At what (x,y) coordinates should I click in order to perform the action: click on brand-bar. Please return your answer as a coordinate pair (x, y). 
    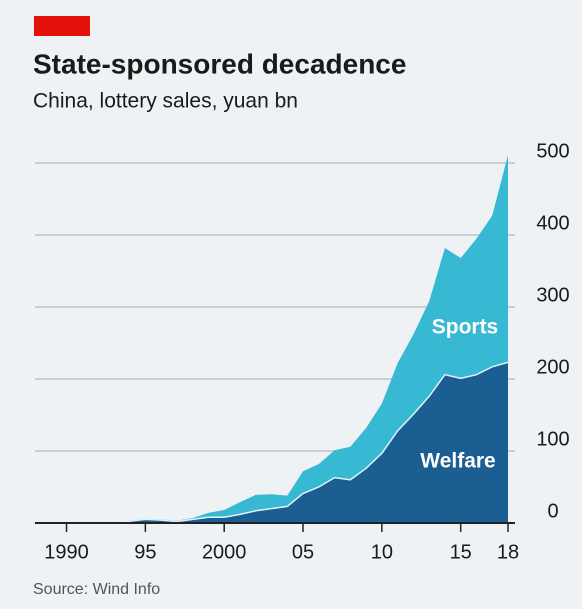
    Looking at the image, I should click on (62, 26).